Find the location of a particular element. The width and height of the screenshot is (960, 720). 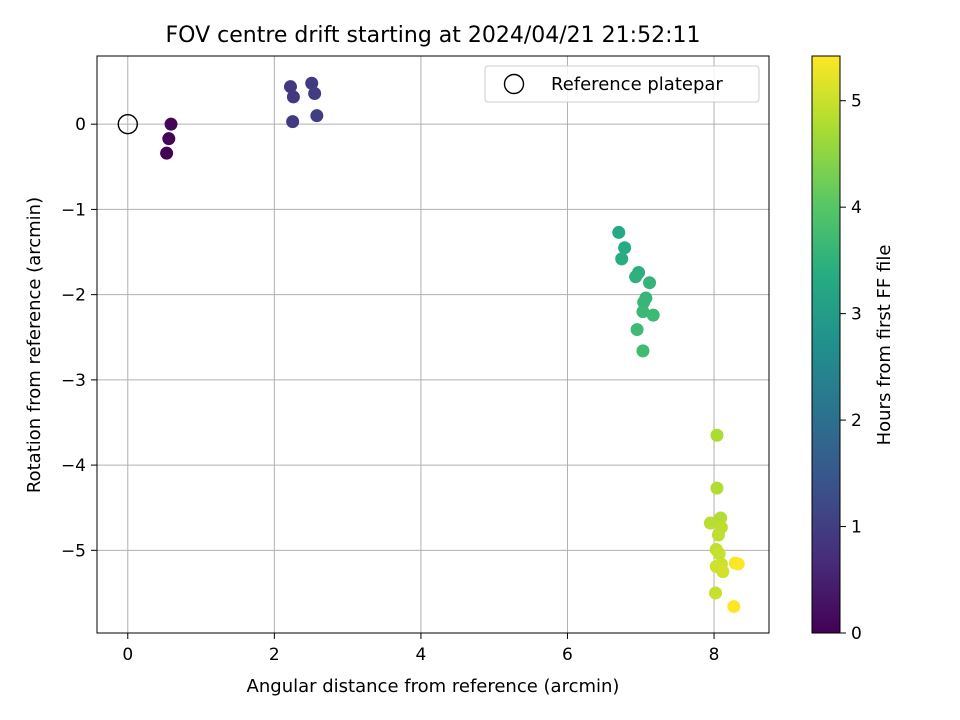

colorbar-tick-label: 5 is located at coordinates (856, 102).